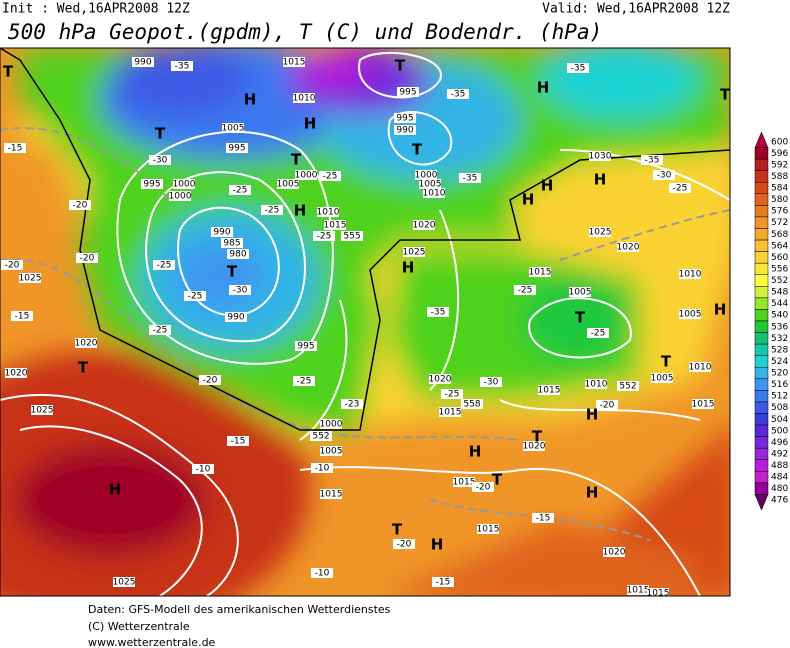 This screenshot has width=790, height=648. Describe the element at coordinates (203, 470) in the screenshot. I see `contour-label: -10` at that location.